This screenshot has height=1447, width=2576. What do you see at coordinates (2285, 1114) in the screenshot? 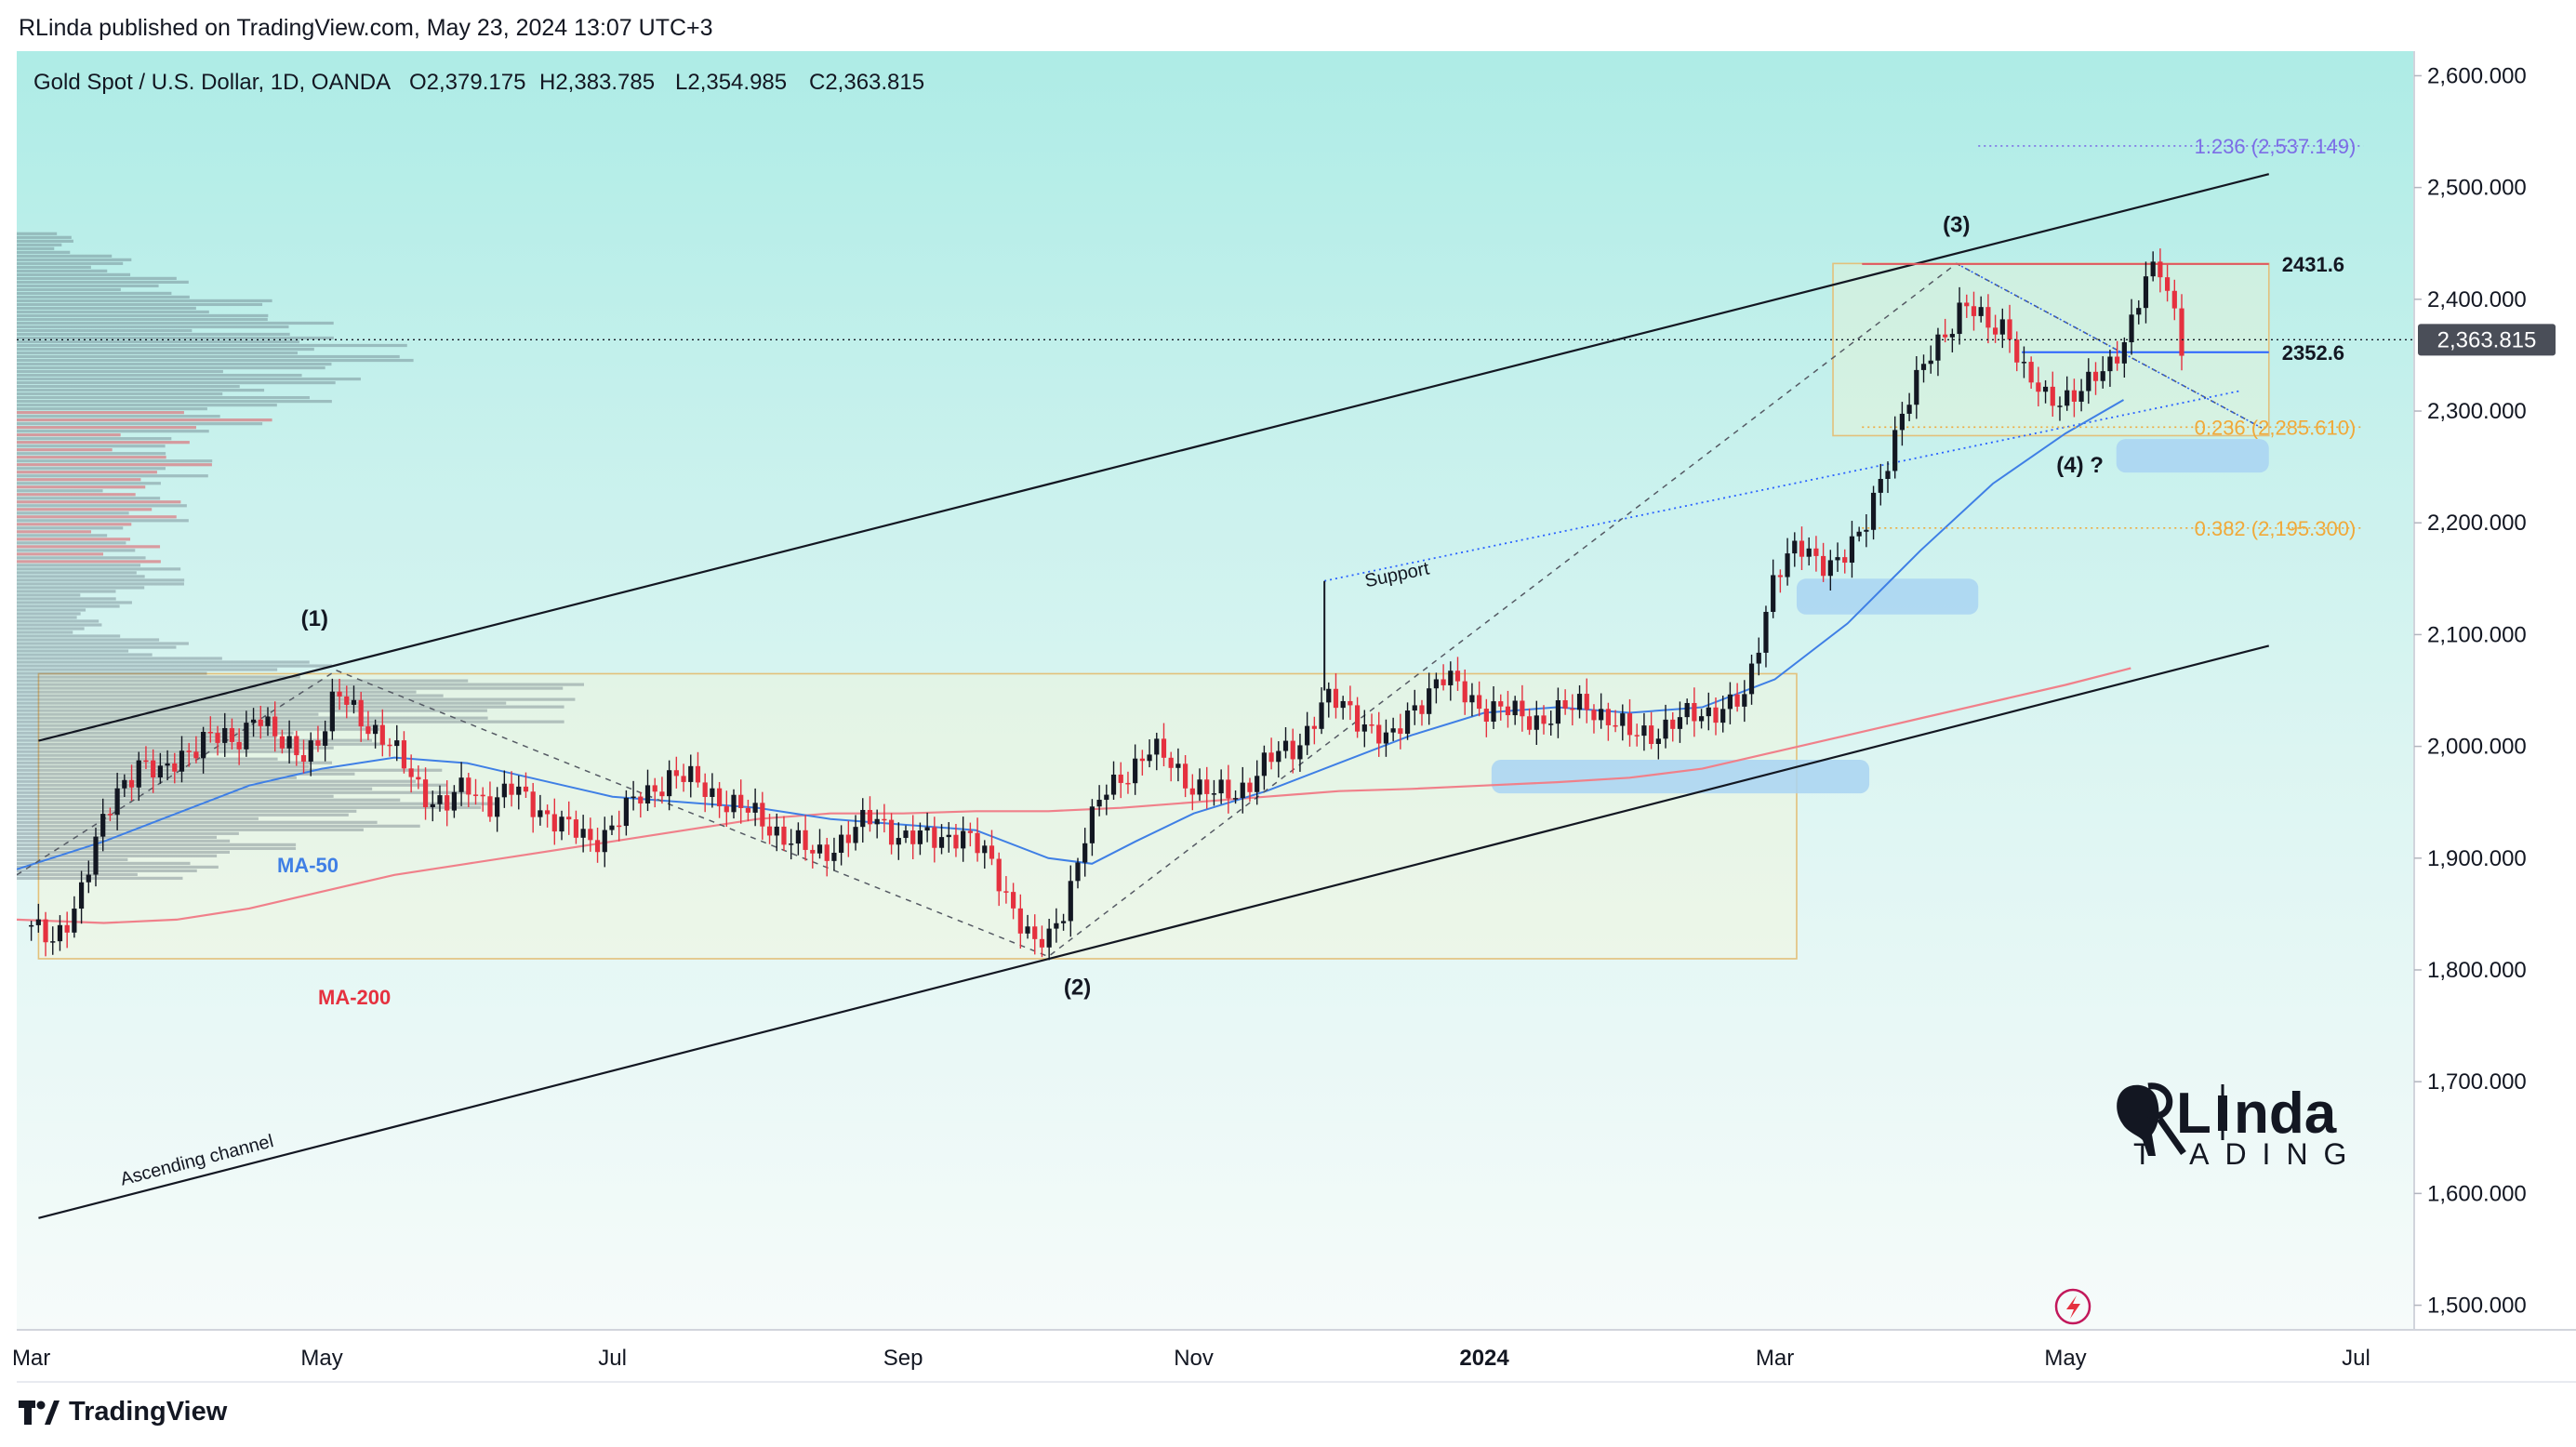
I see `svg-text: nda` at bounding box center [2285, 1114].